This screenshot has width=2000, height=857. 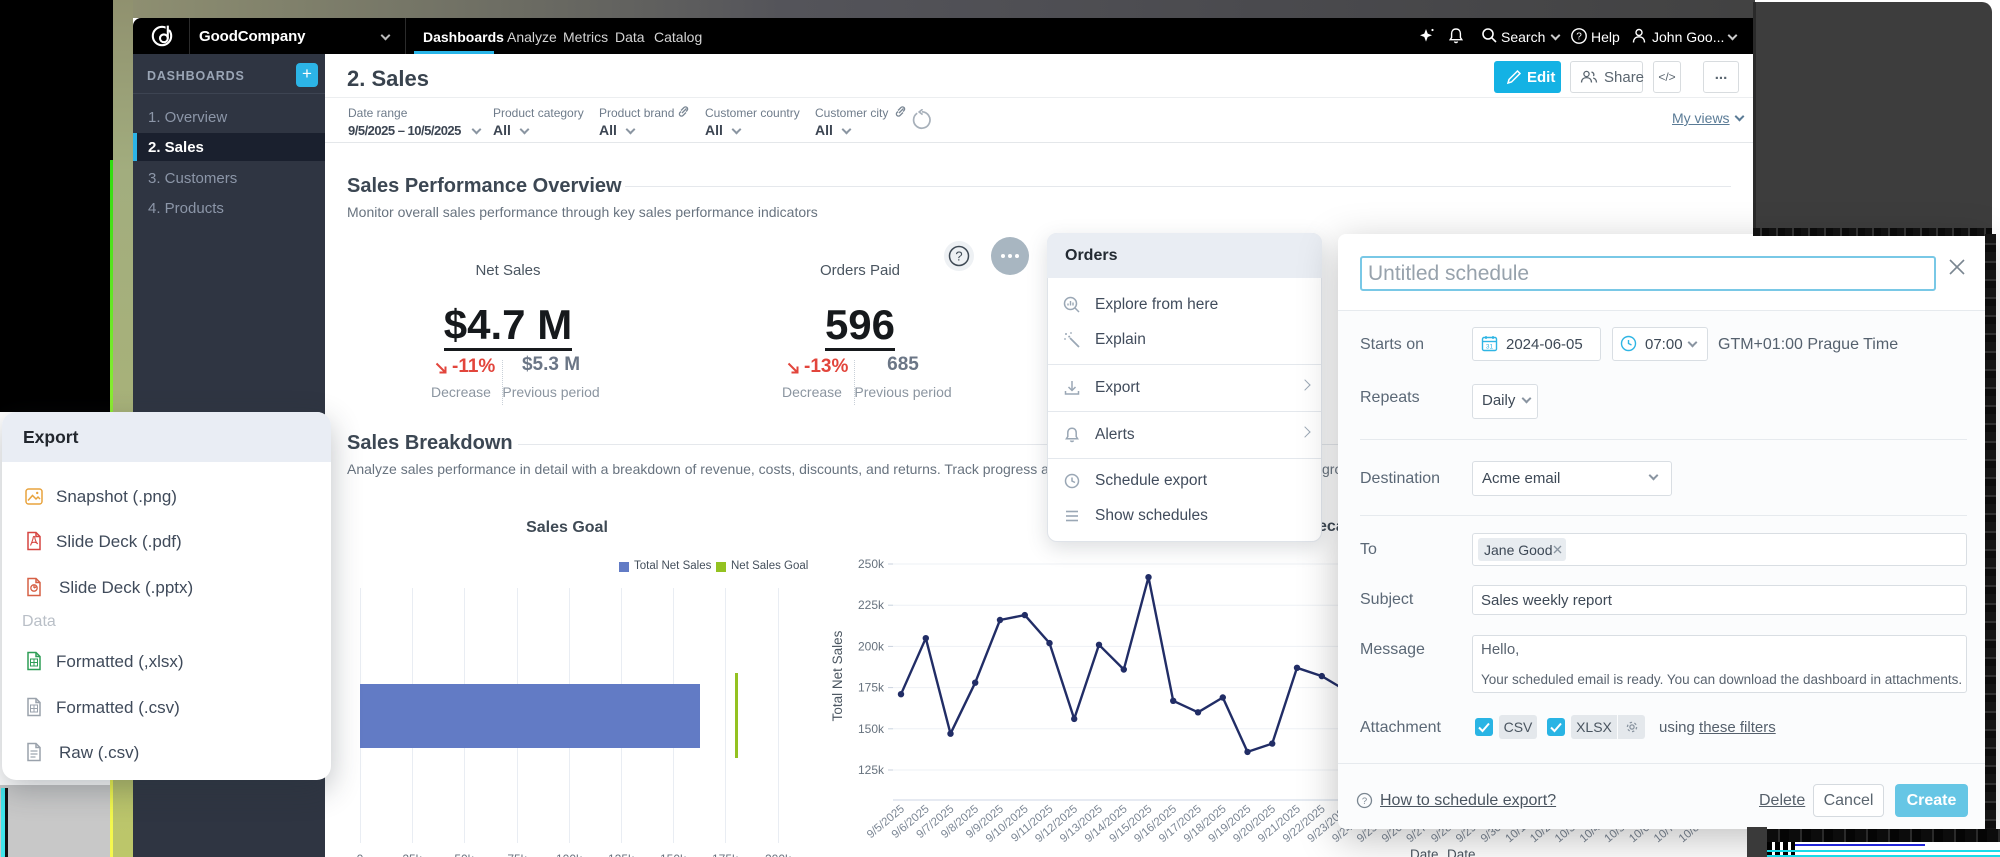 I want to click on svg-text: Total Net Sales, so click(x=837, y=675).